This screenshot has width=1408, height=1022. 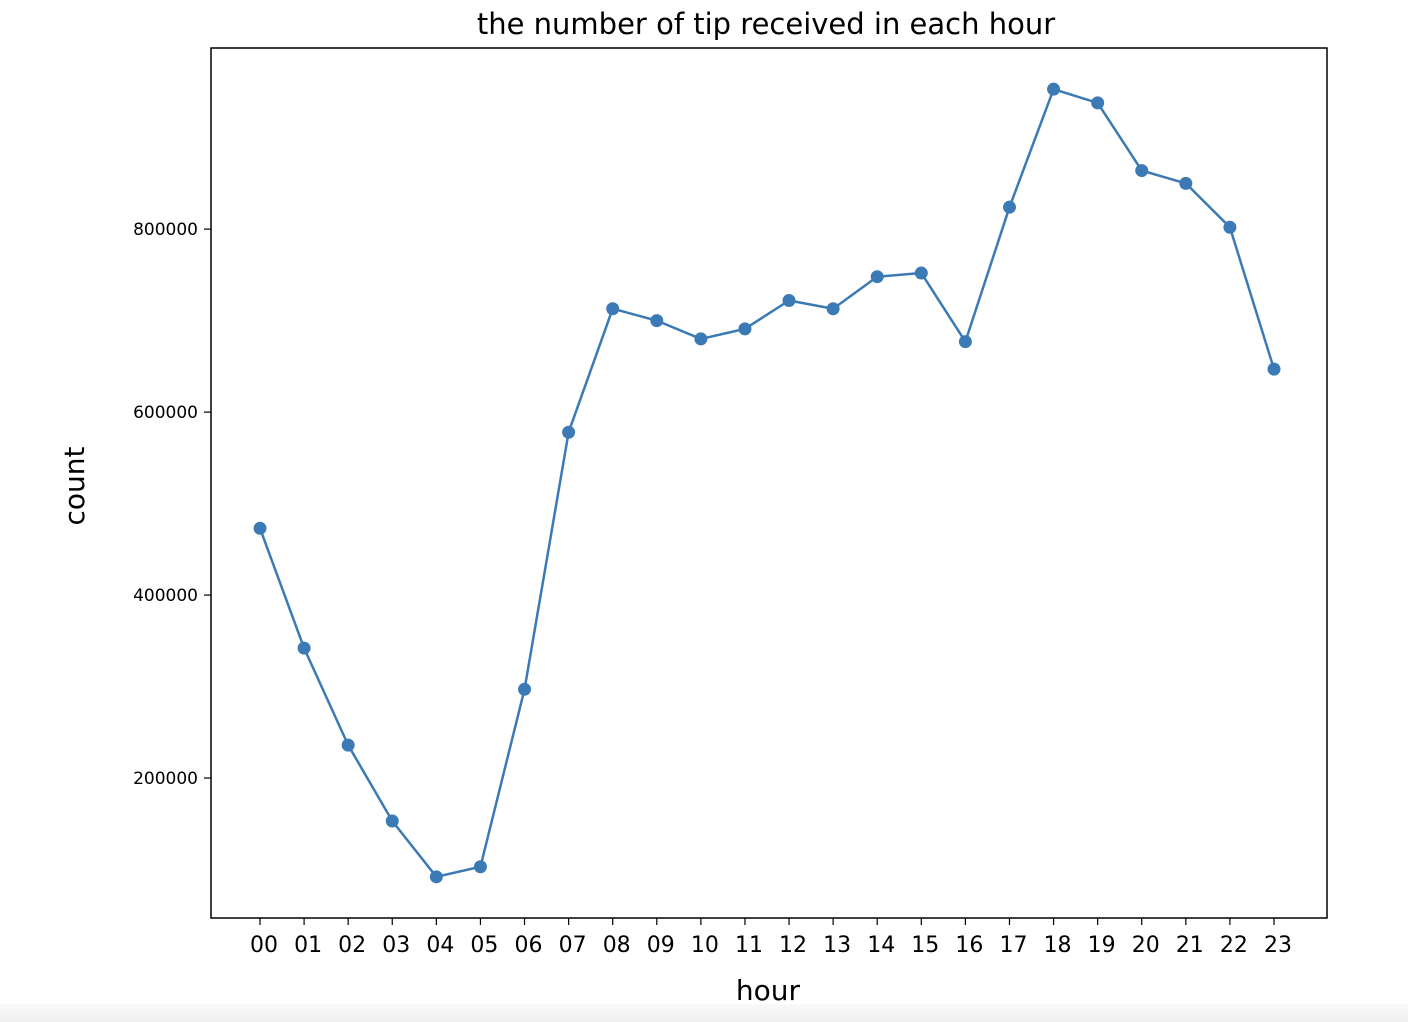 What do you see at coordinates (1190, 945) in the screenshot?
I see `x-tick-label: 21` at bounding box center [1190, 945].